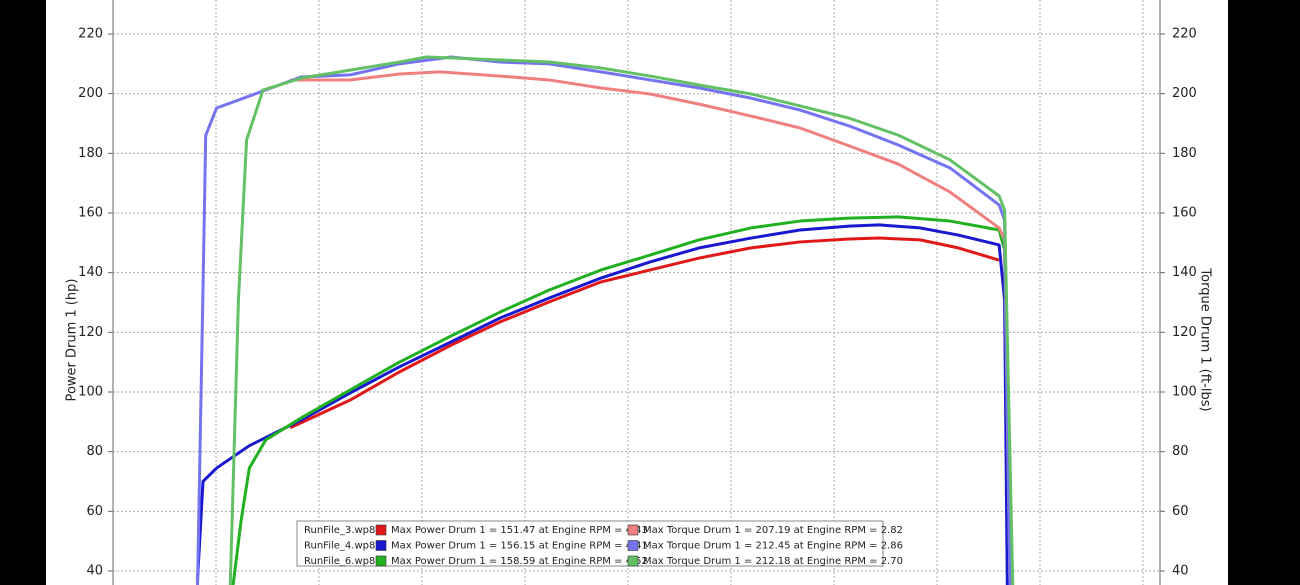 This screenshot has height=585, width=1300. I want to click on y-tick-label: 200, so click(90, 93).